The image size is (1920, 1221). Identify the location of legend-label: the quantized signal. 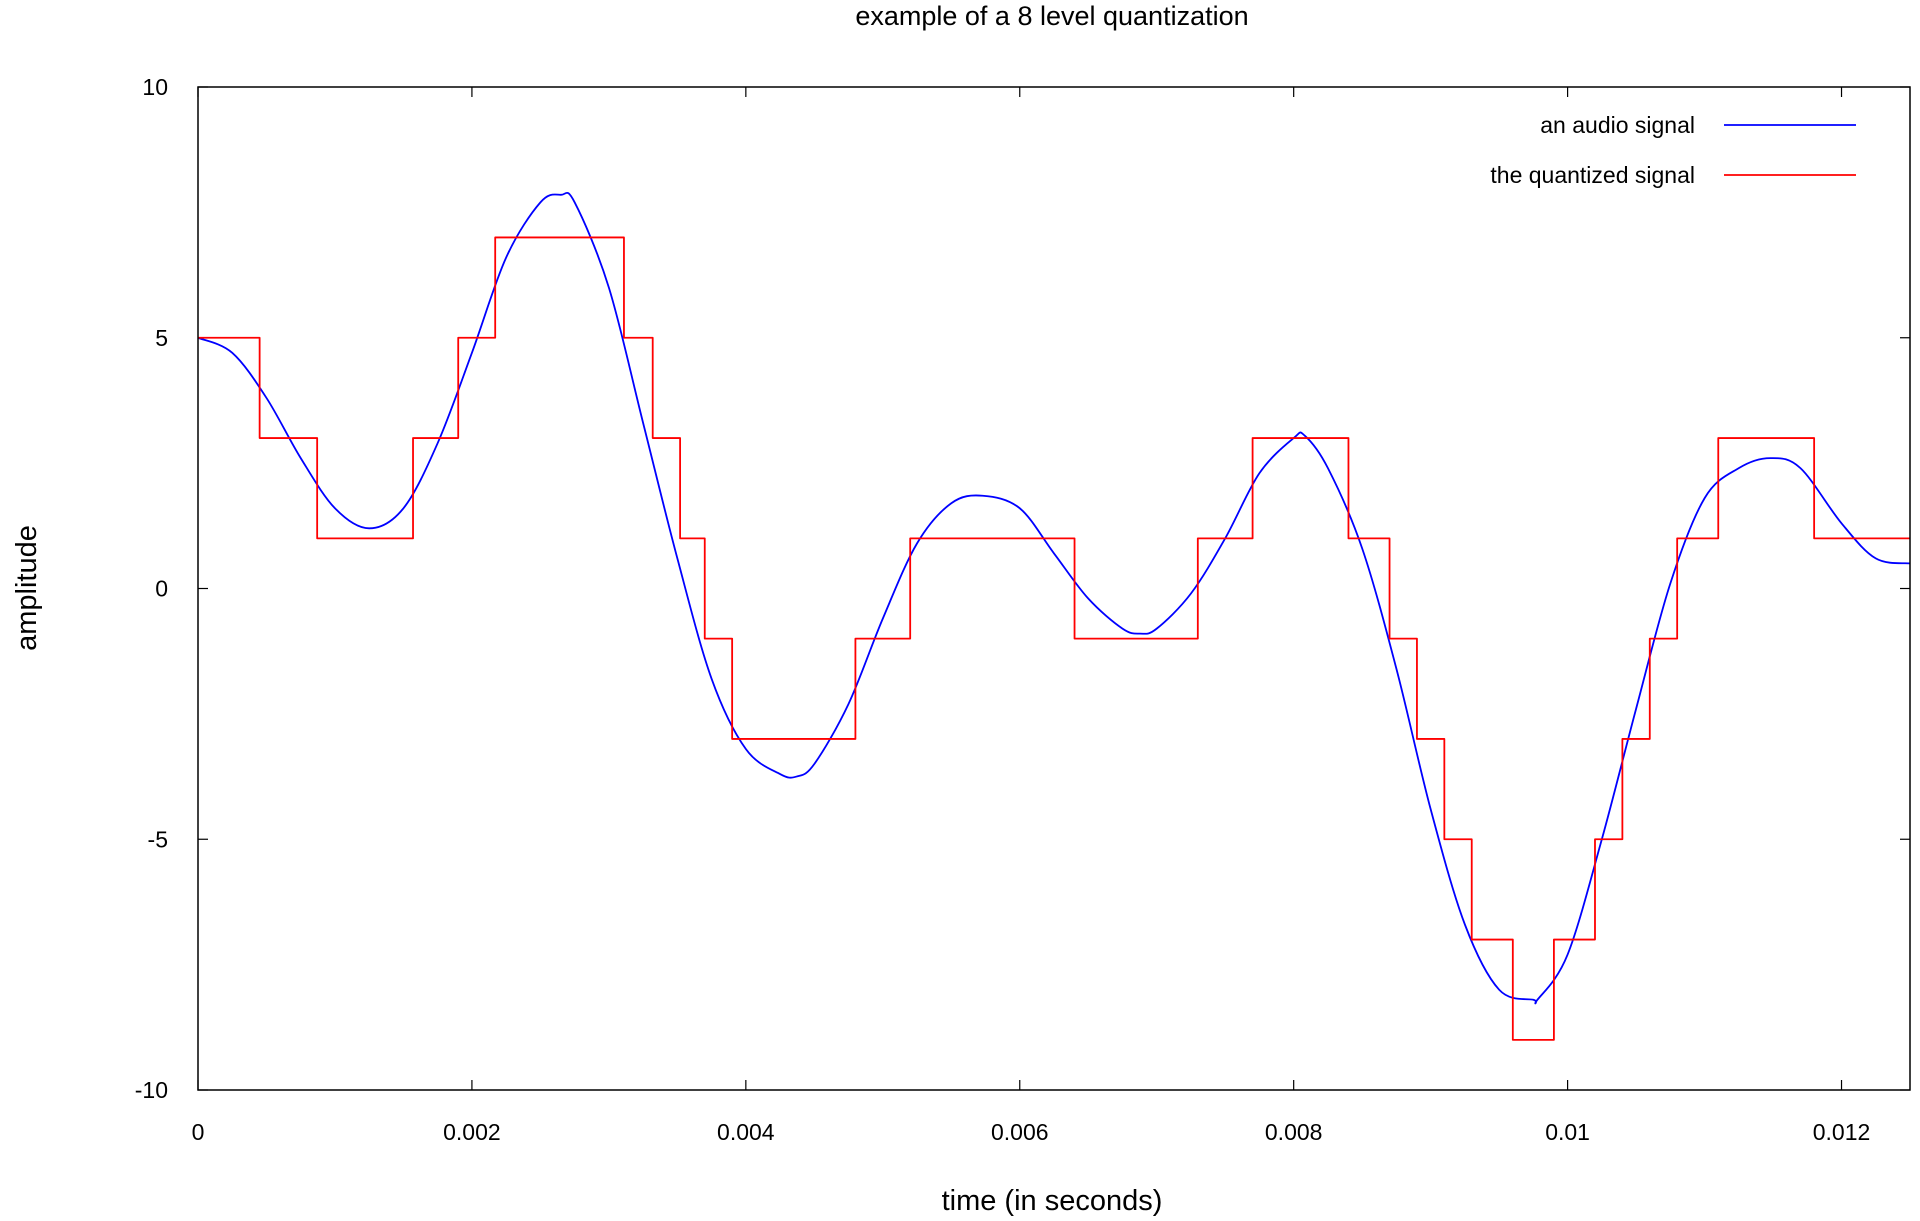
(1592, 175).